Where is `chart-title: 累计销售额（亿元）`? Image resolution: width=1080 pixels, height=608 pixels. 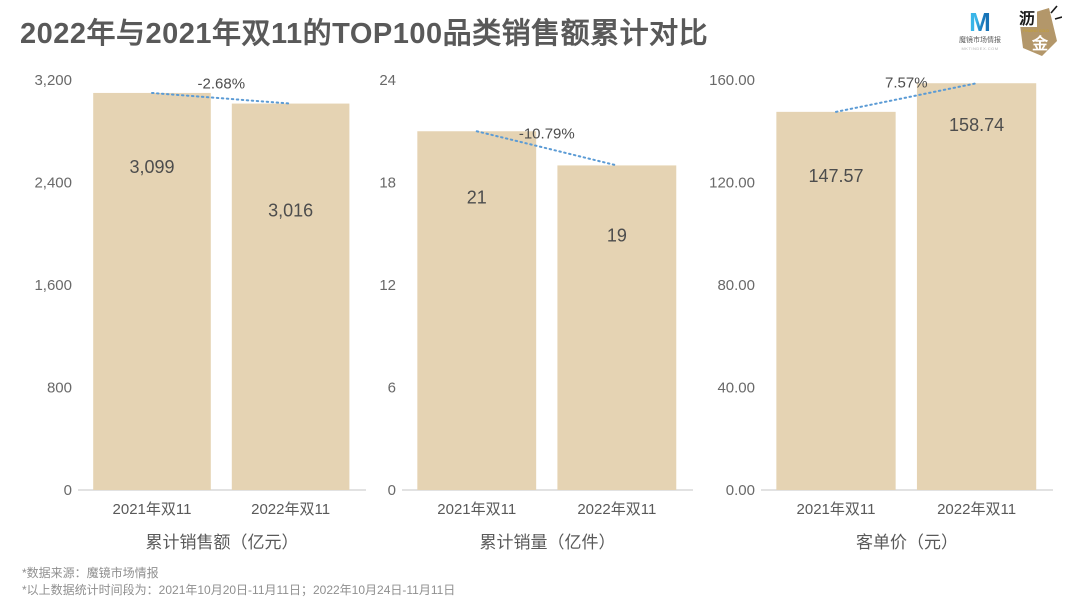 chart-title: 累计销售额（亿元） is located at coordinates (222, 542).